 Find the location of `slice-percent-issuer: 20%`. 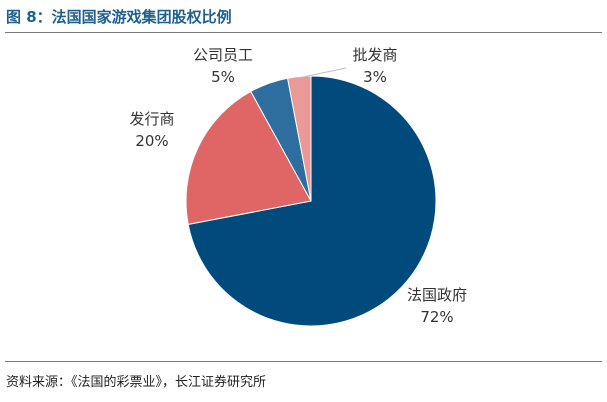

slice-percent-issuer: 20% is located at coordinates (151, 141).